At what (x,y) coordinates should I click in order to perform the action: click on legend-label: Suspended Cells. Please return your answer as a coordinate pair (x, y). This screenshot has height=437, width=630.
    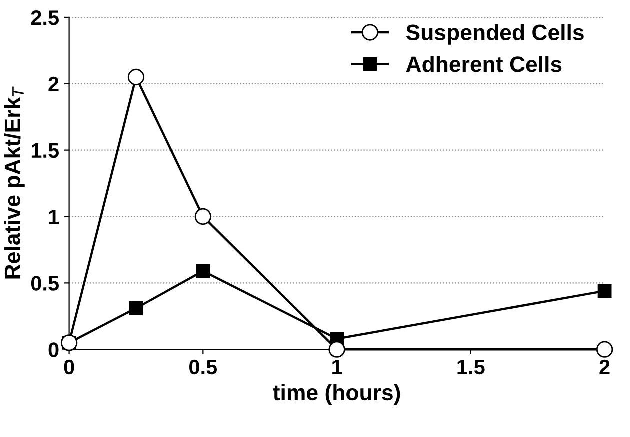
    Looking at the image, I should click on (495, 34).